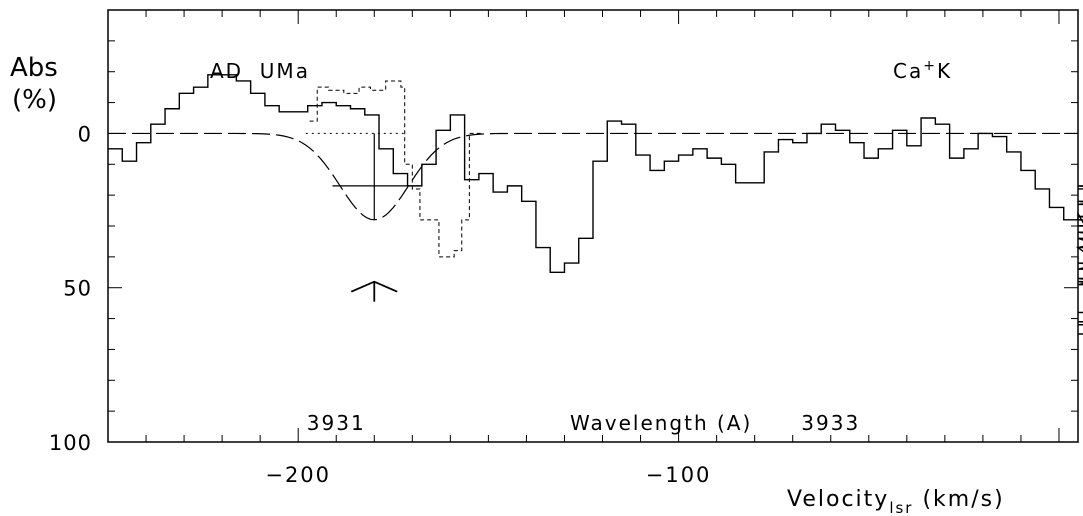 The height and width of the screenshot is (516, 1083). I want to click on ion-label-sup: +, so click(930, 66).